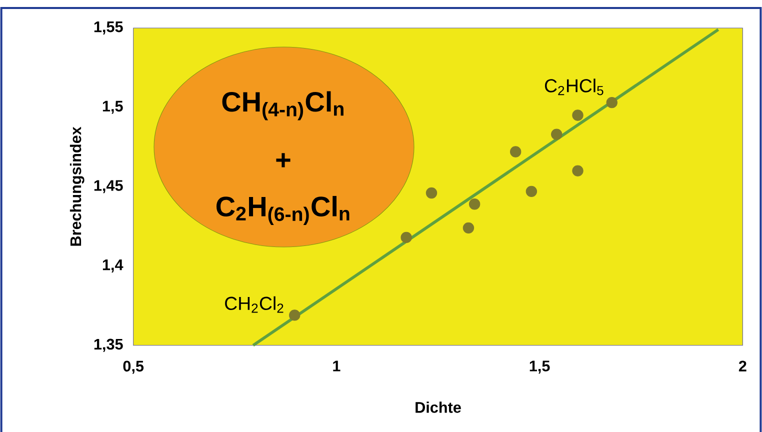  I want to click on y-axis-title: Brechungsindex, so click(77, 186).